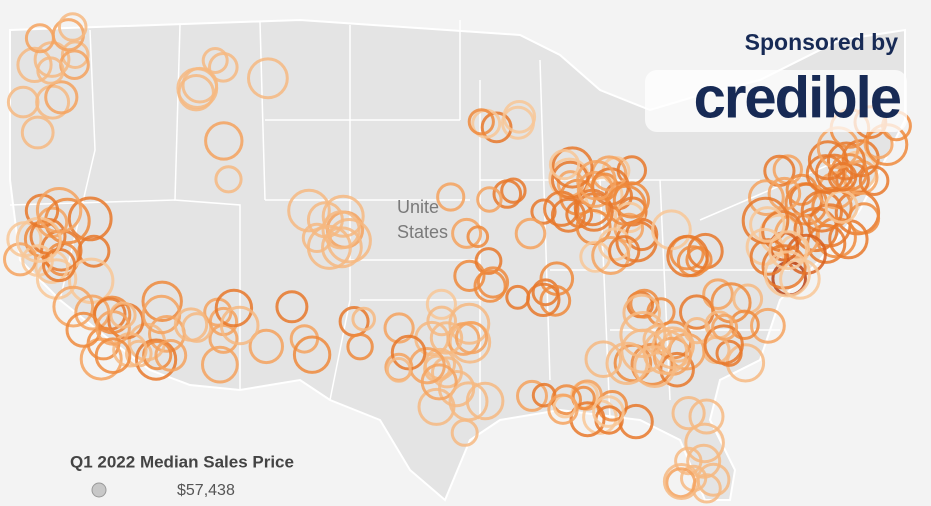 This screenshot has width=931, height=506. What do you see at coordinates (822, 42) in the screenshot?
I see `sponsor-prefix: Sponsored by` at bounding box center [822, 42].